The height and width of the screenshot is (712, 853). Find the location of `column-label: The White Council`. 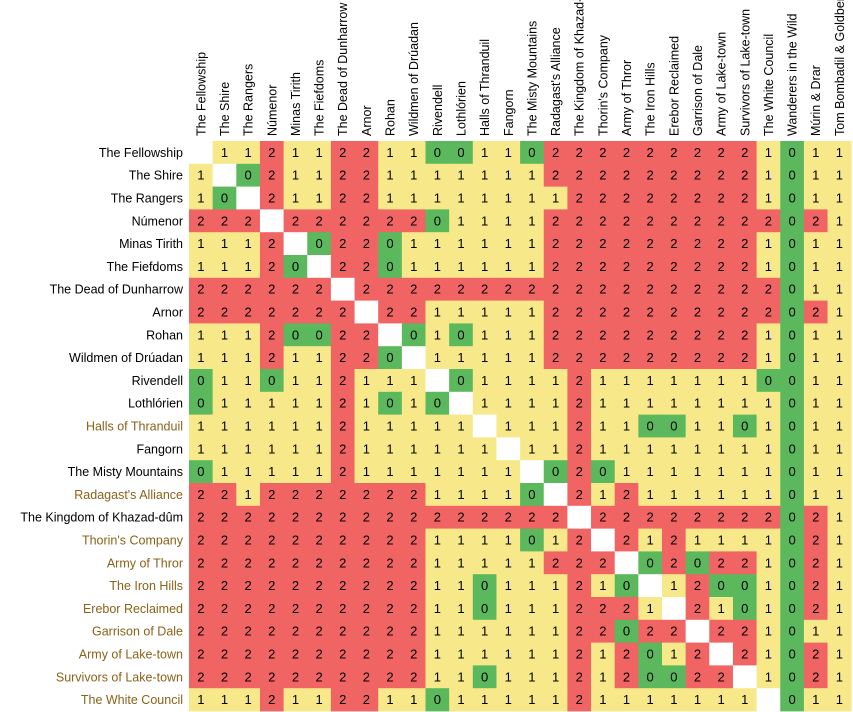

column-label: The White Council is located at coordinates (769, 85).